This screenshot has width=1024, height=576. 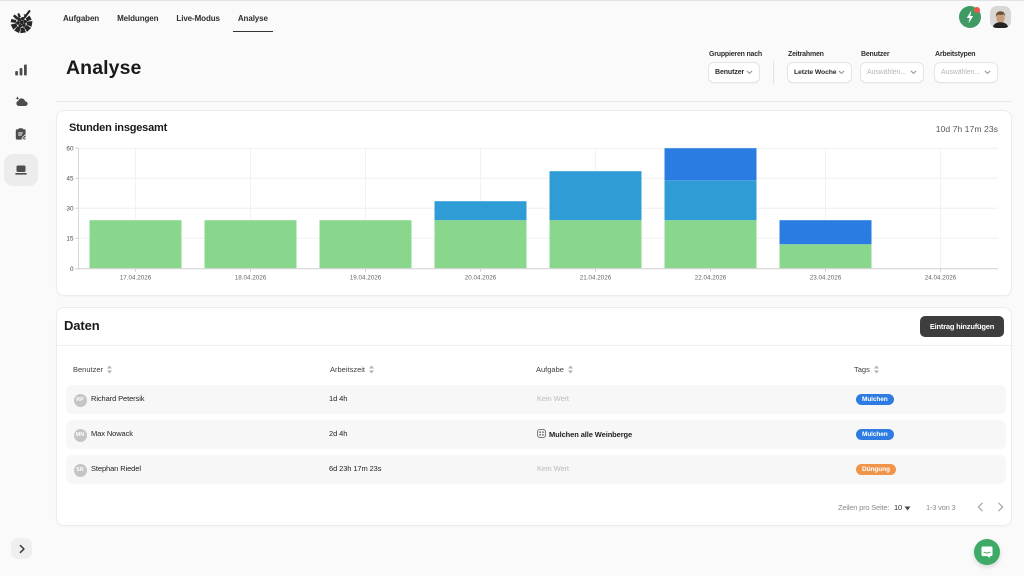 What do you see at coordinates (70, 178) in the screenshot?
I see `svg-text: 45` at bounding box center [70, 178].